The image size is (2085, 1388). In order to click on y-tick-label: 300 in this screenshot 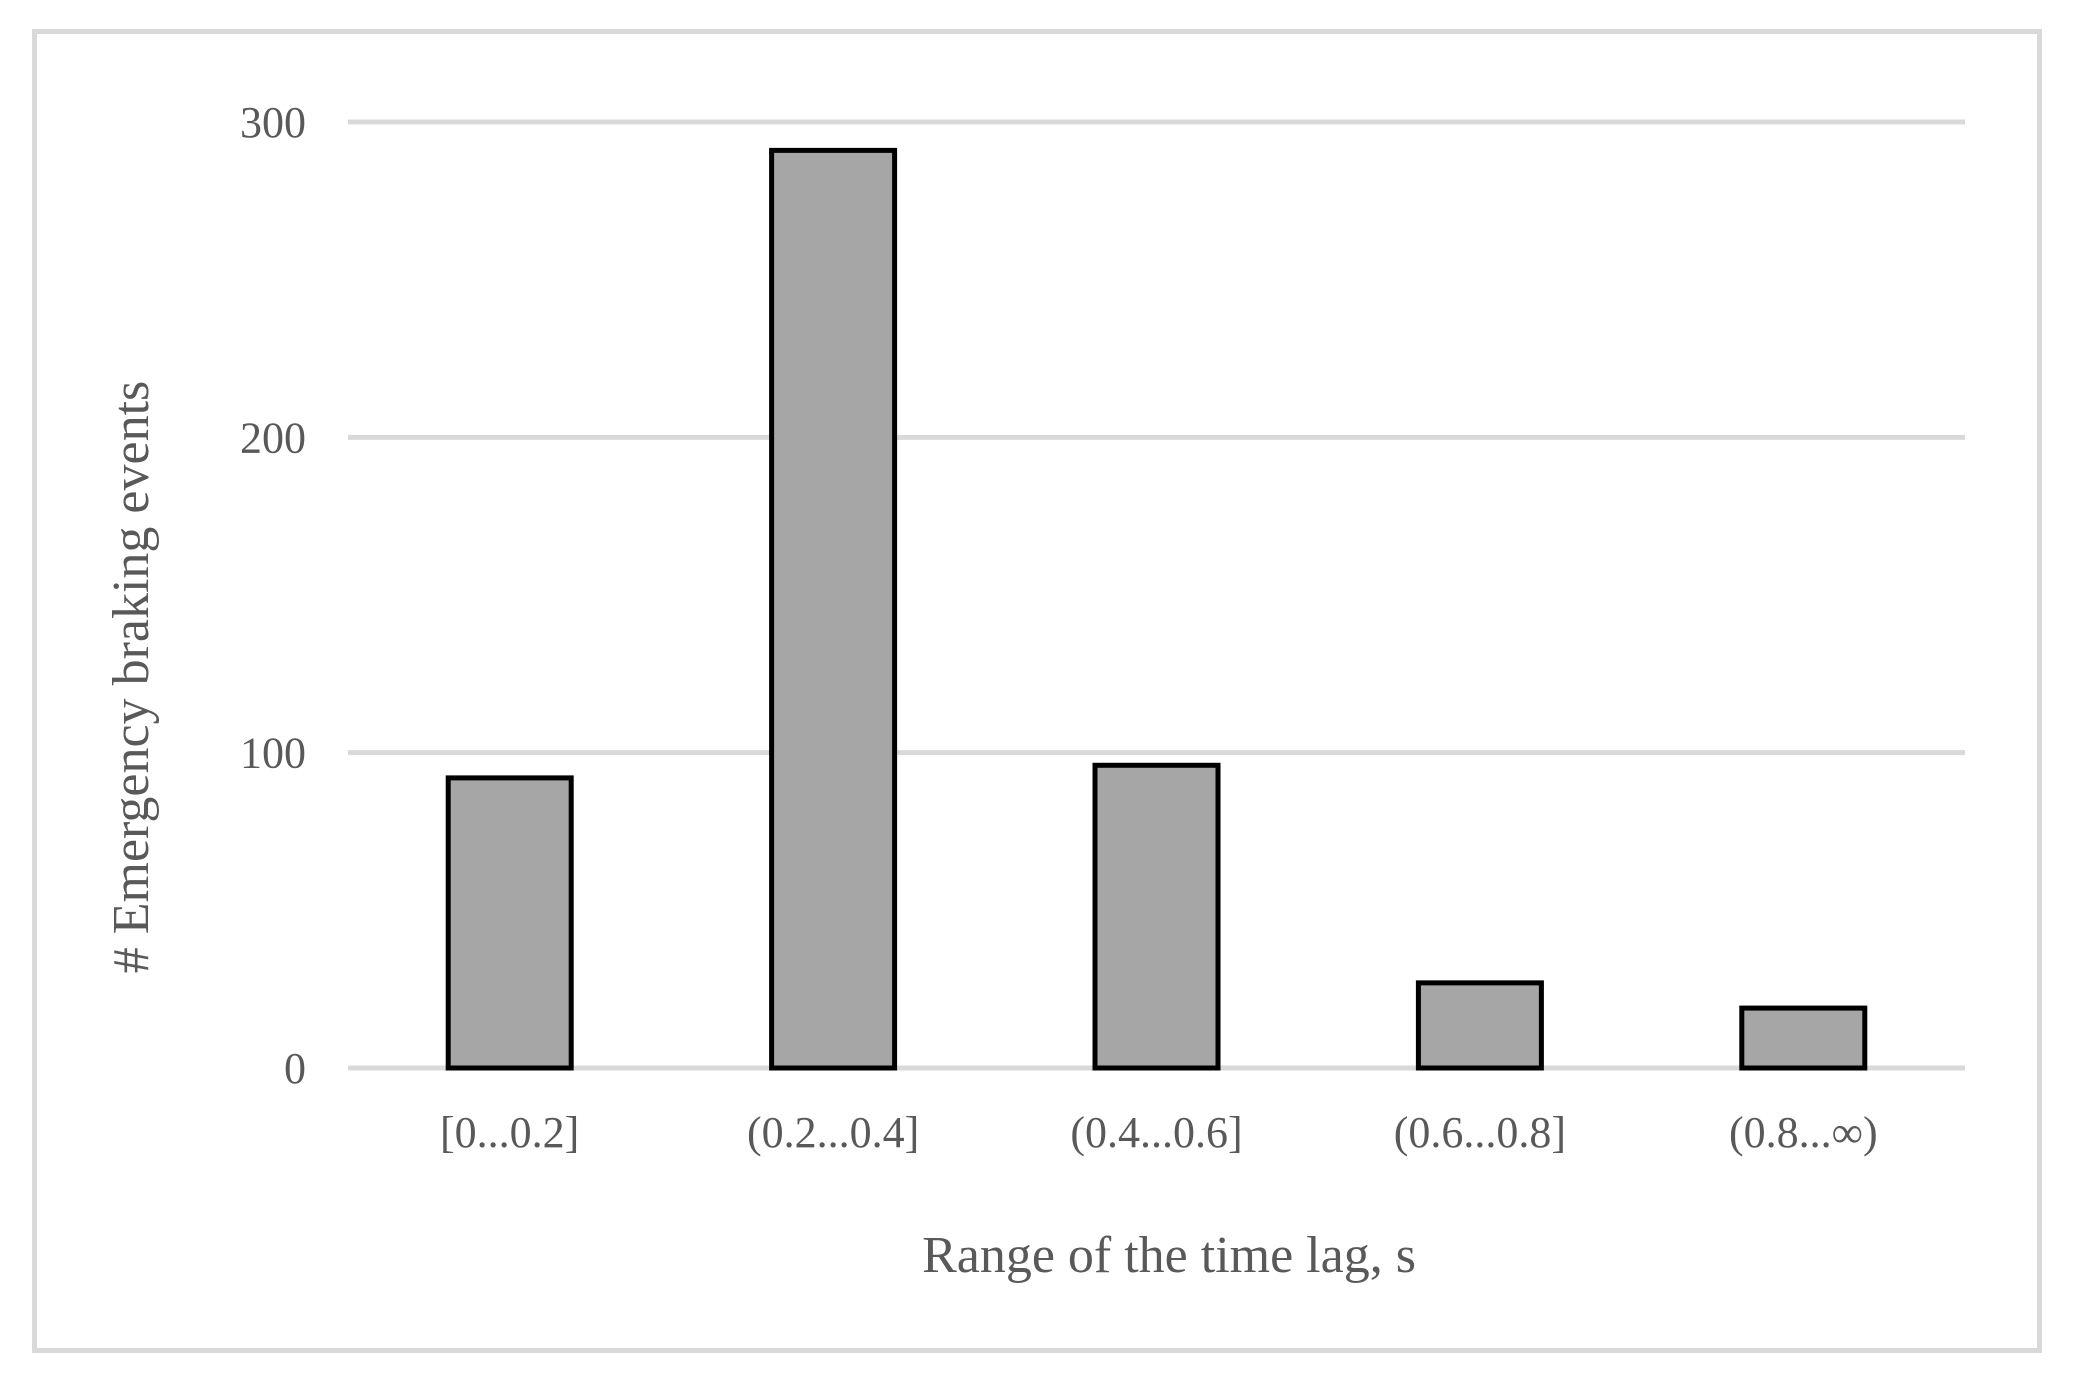, I will do `click(273, 122)`.